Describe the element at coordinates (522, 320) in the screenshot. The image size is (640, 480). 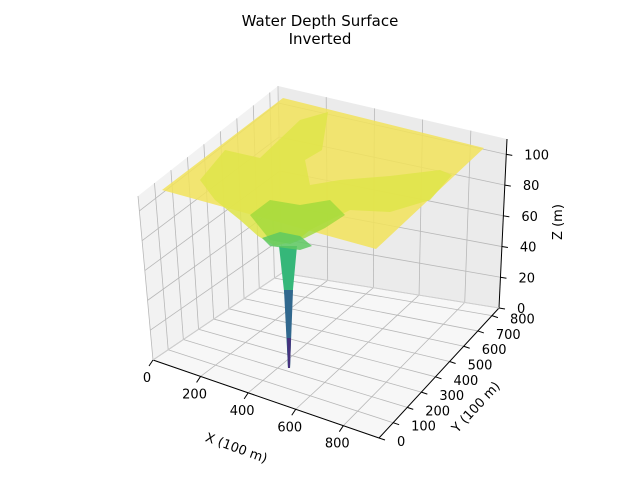
I see `y-tick-label: 800` at that location.